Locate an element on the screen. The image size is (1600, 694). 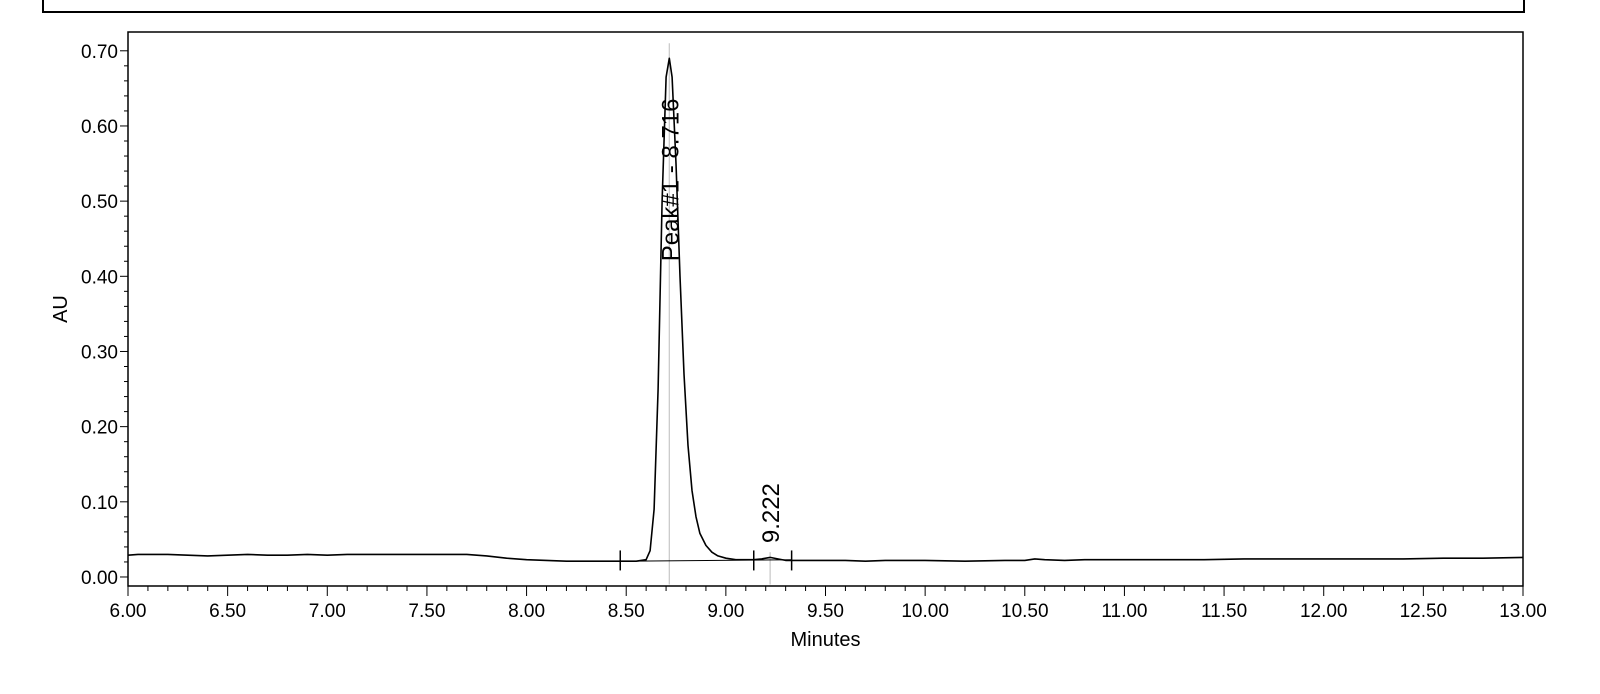
x-tick-label: 11.00 is located at coordinates (1124, 611).